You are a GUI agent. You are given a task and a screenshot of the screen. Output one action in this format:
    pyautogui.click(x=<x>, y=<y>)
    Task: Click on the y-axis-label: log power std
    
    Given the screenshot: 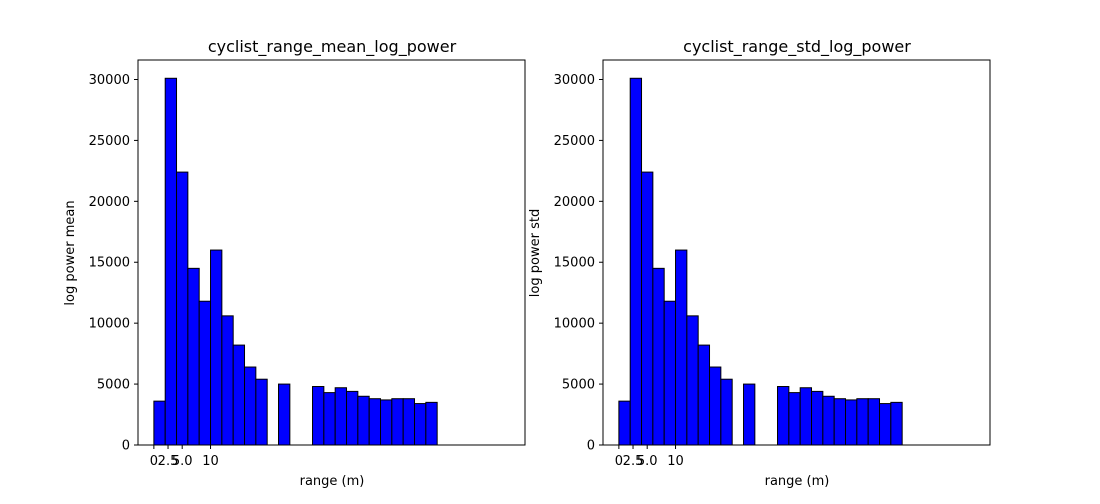 What is the action you would take?
    pyautogui.click(x=535, y=253)
    